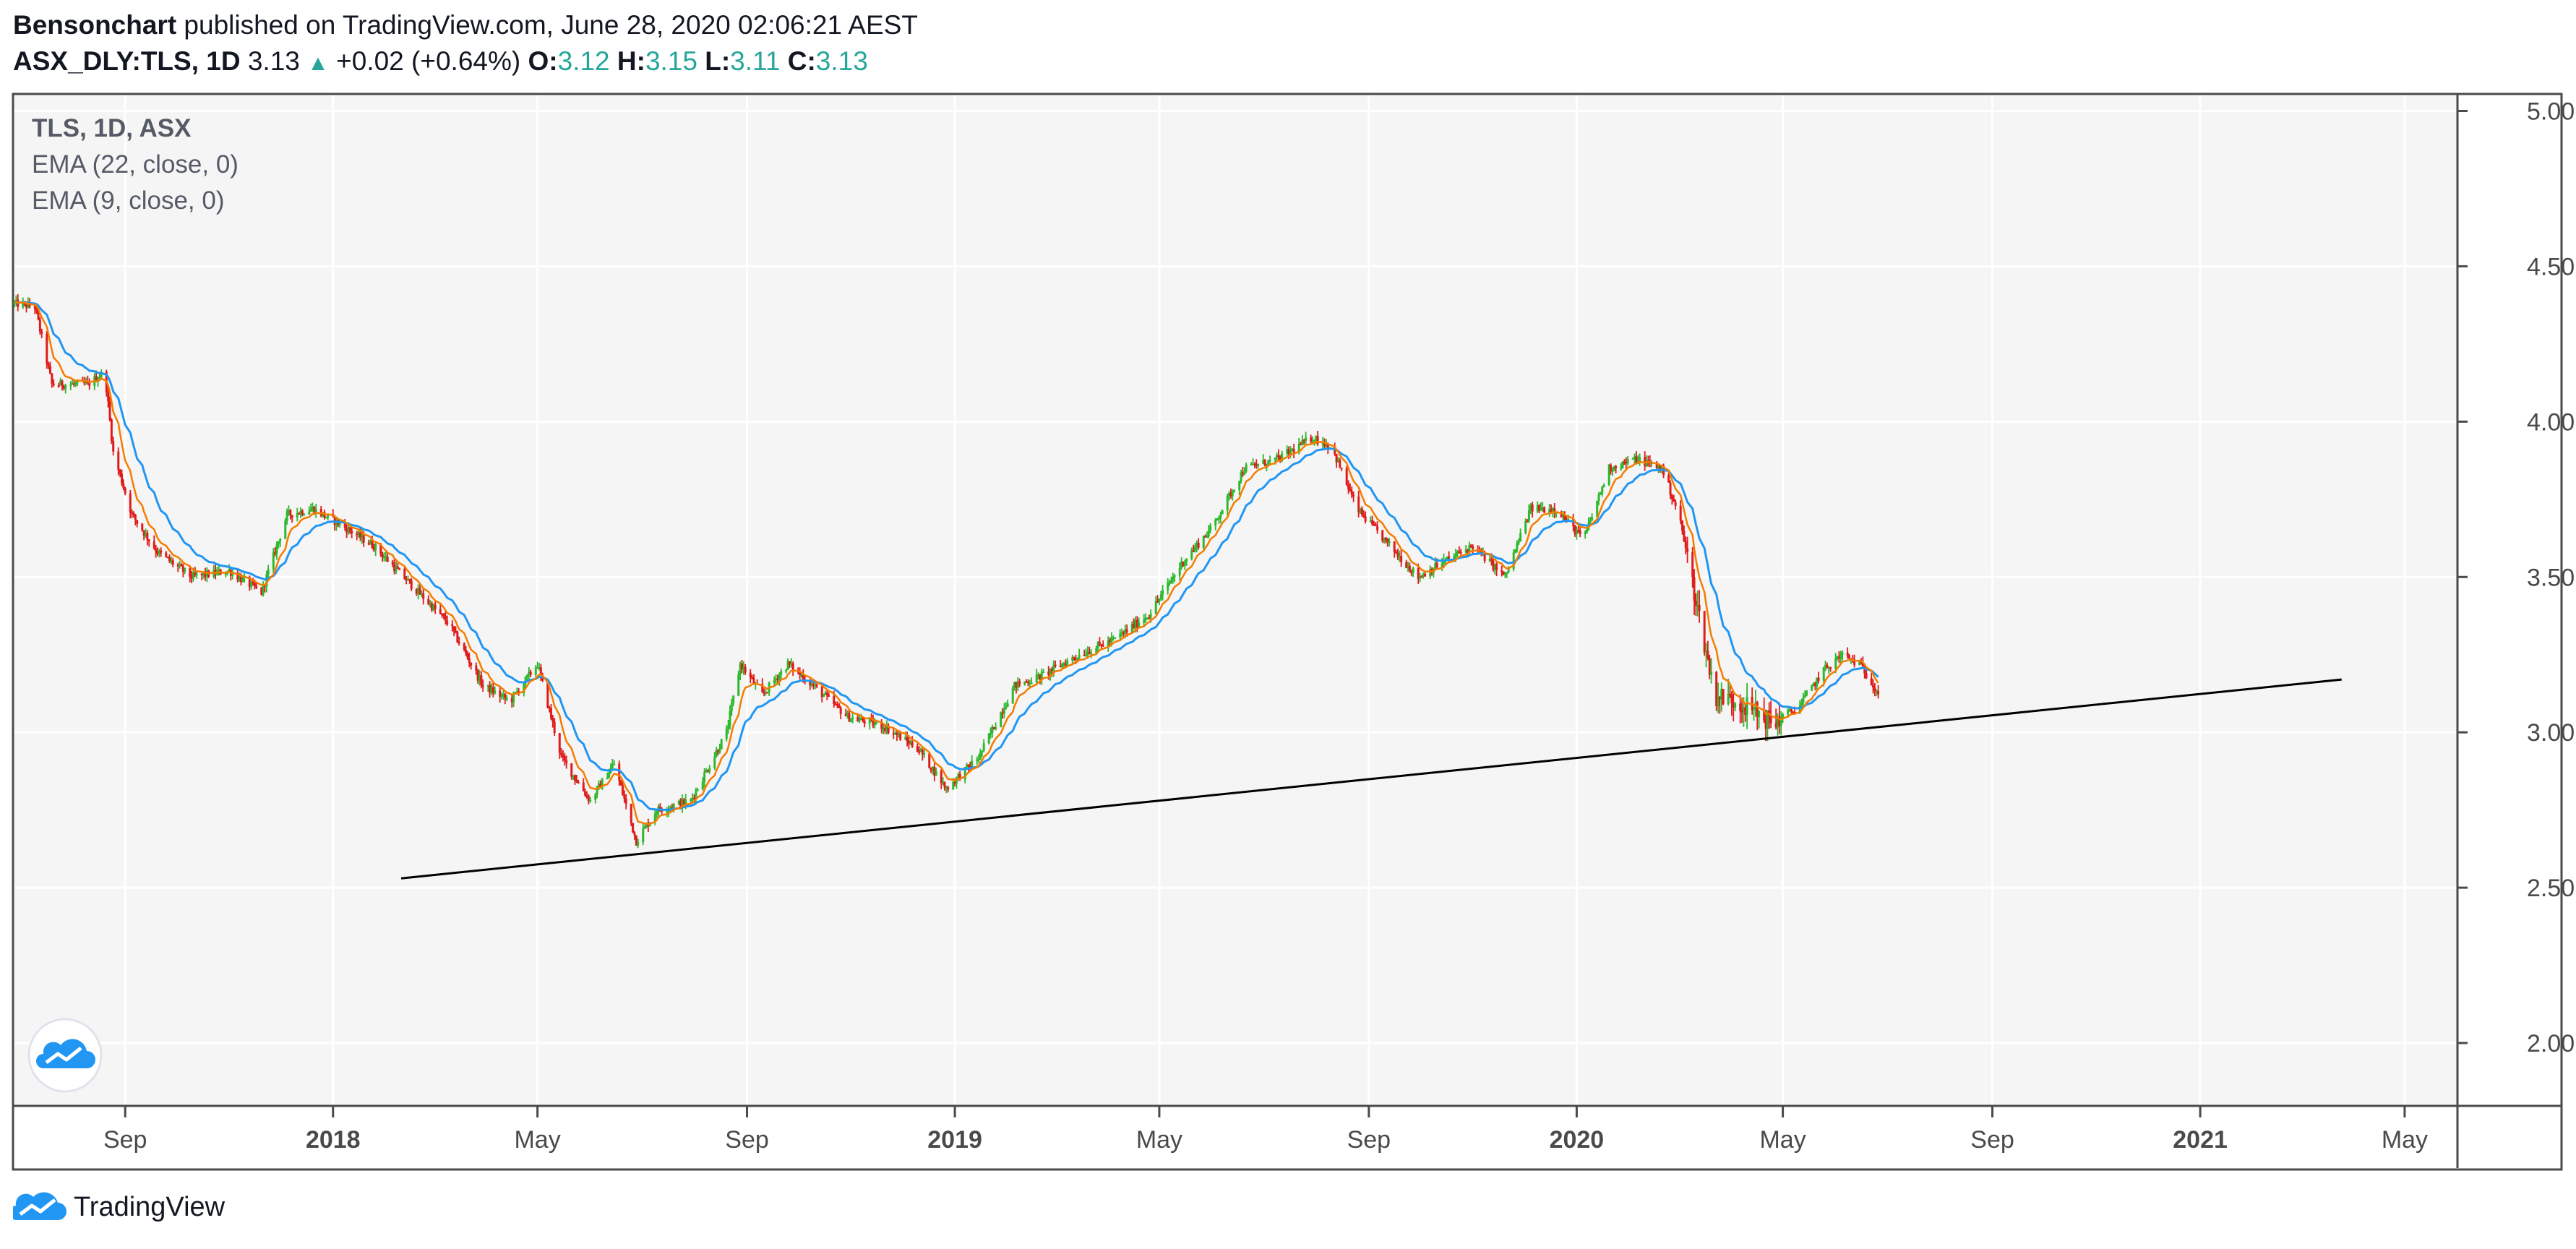 The height and width of the screenshot is (1249, 2576). I want to click on close-label: C:, so click(802, 61).